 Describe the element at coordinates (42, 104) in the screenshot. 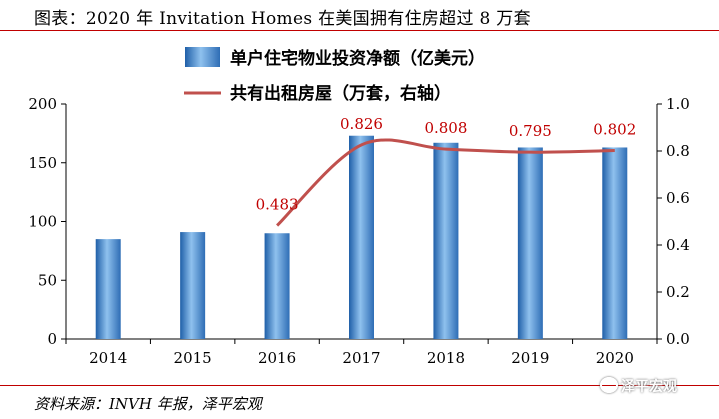

I see `y-left-tick-label: 200` at that location.